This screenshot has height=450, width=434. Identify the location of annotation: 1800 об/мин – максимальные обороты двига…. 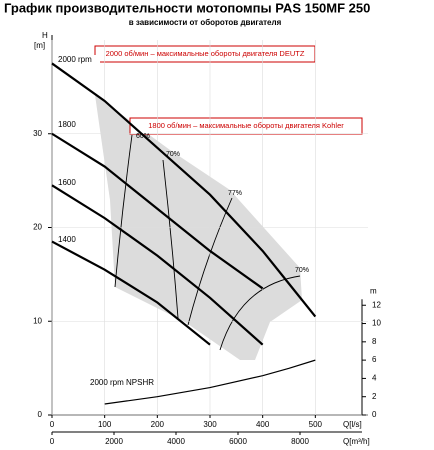
(246, 125).